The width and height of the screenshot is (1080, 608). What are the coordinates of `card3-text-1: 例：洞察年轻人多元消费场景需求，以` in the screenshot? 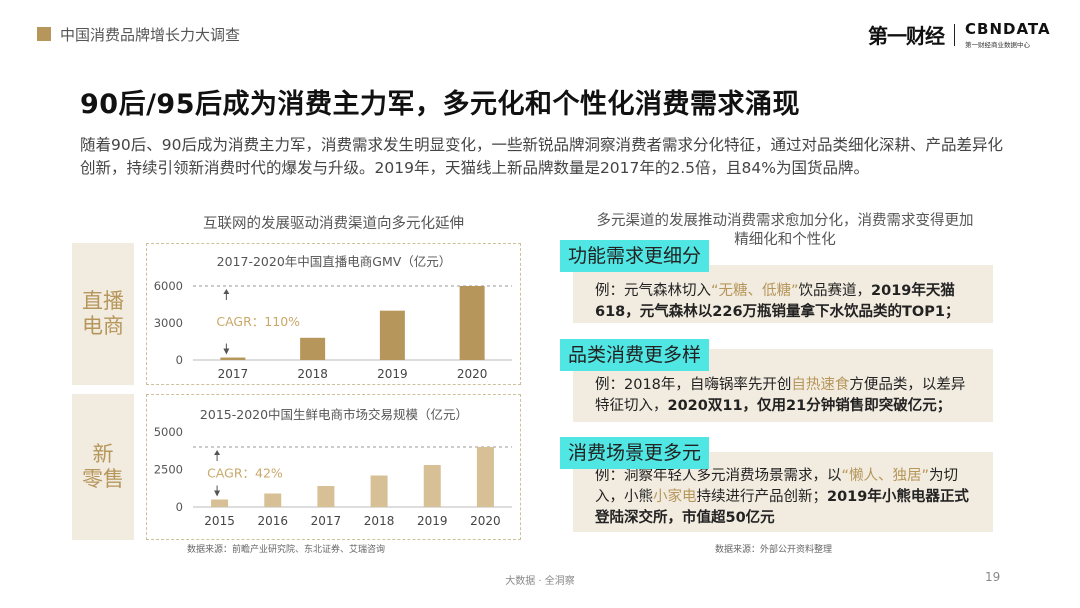 It's located at (718, 476).